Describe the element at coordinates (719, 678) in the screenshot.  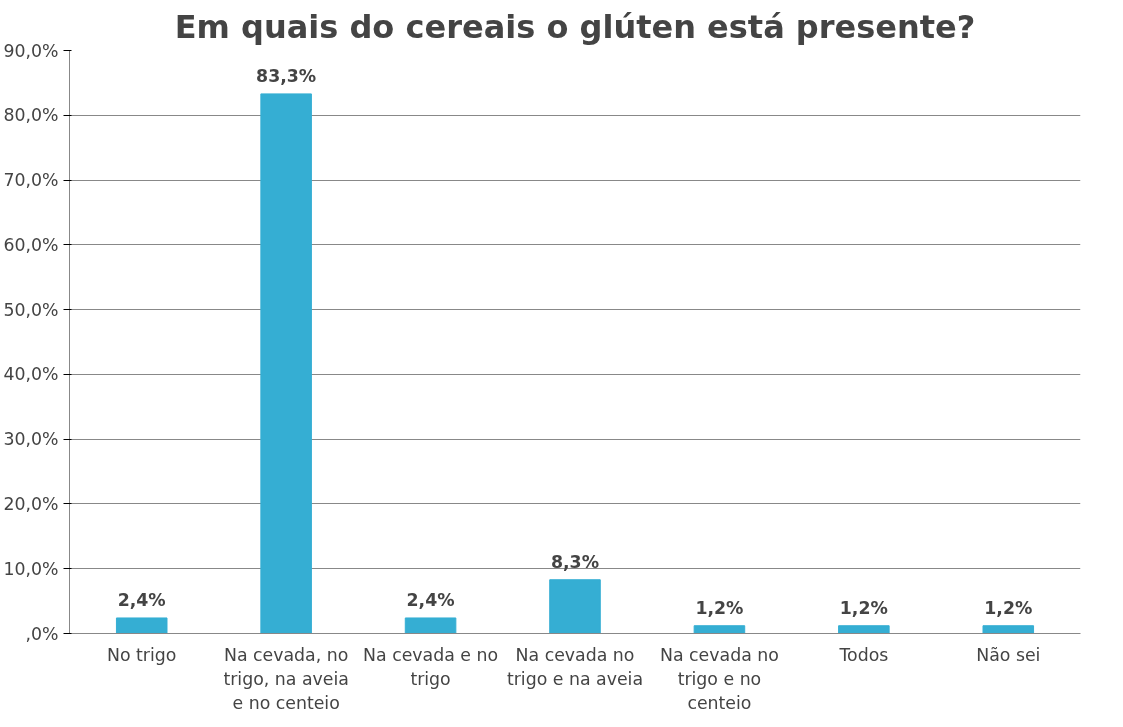
I see `x-tick-label: Na cevada no trigo e no centeio` at that location.